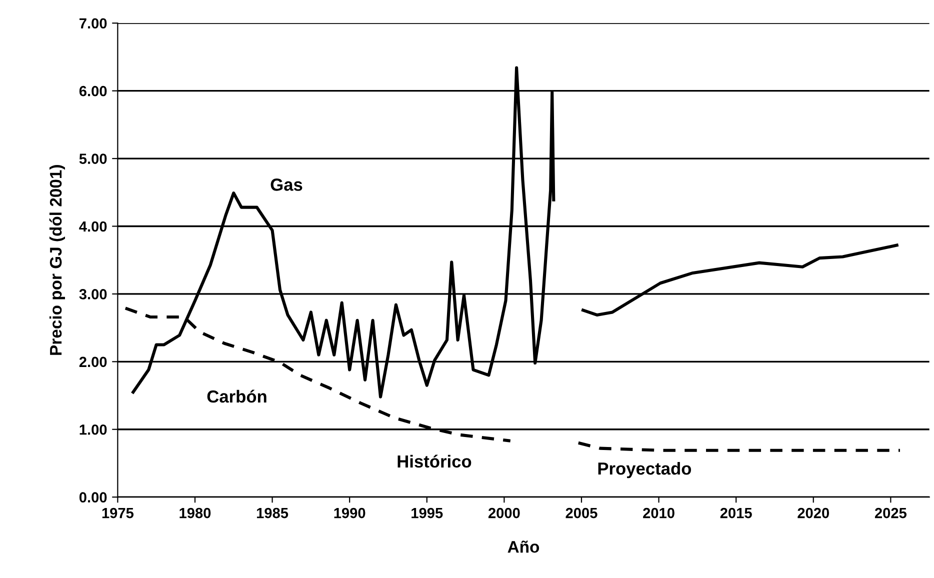  I want to click on y-tick-label: 2.00, so click(93, 362).